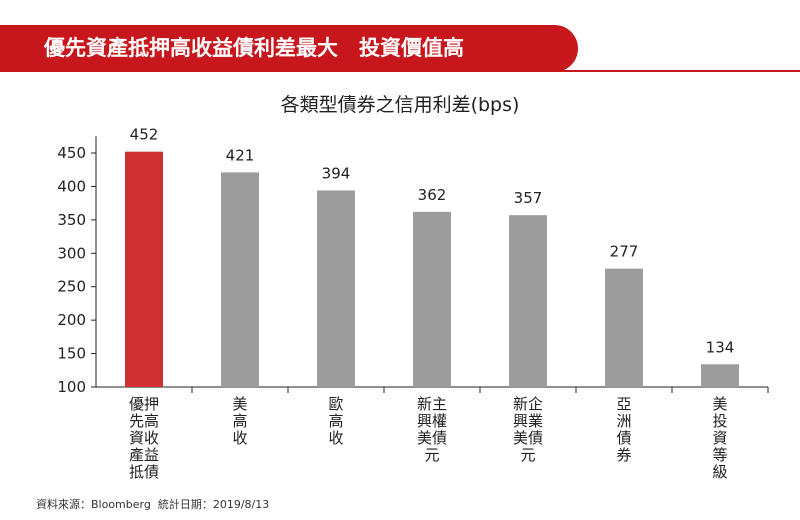  I want to click on y-tick-label: 350, so click(71, 220).